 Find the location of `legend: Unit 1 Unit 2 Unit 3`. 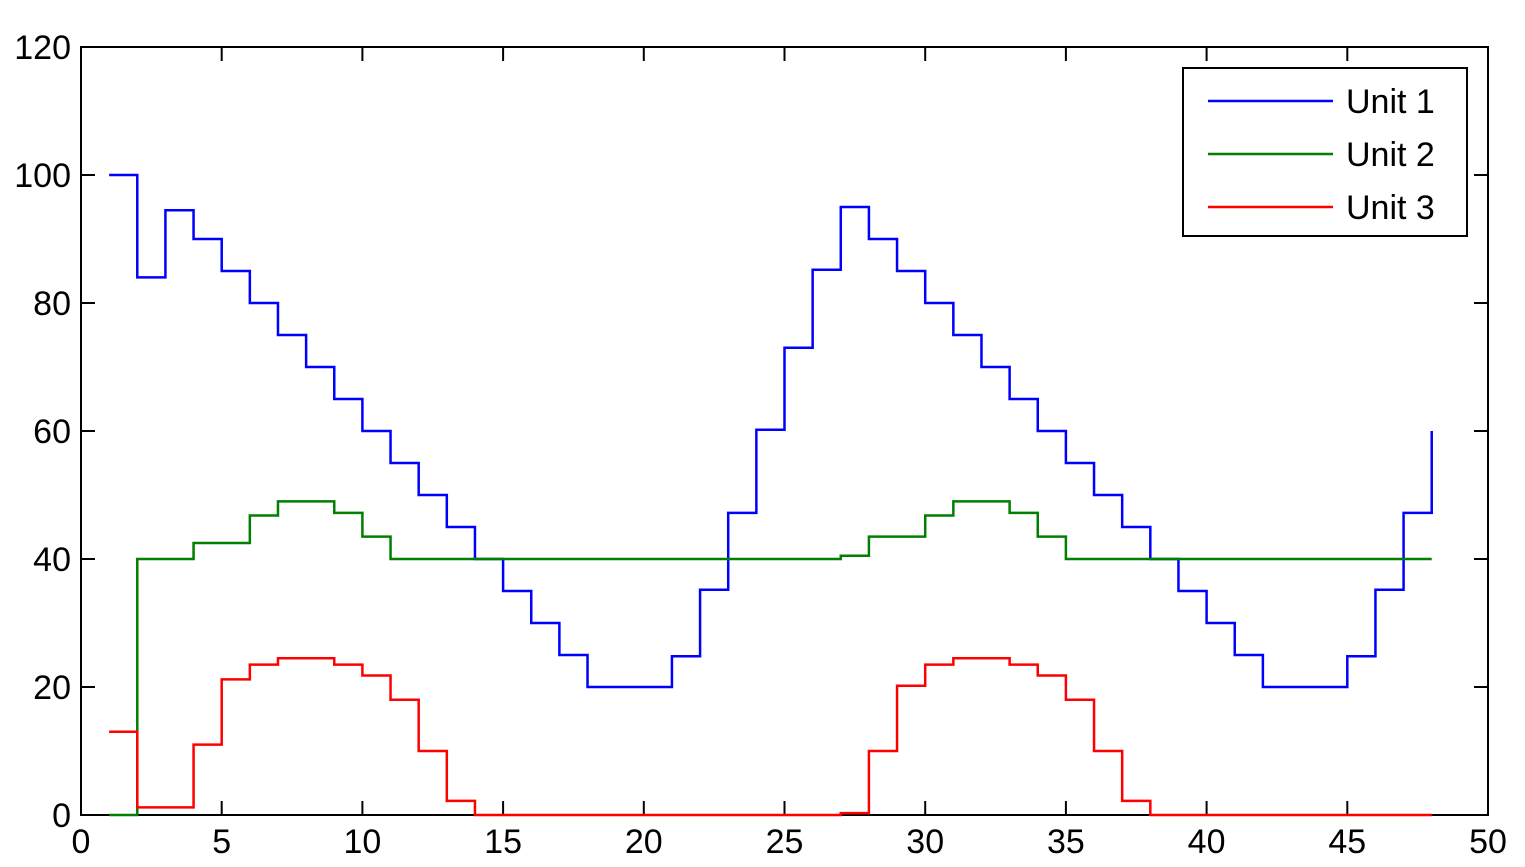

legend: Unit 1 Unit 2 Unit 3 is located at coordinates (1325, 152).